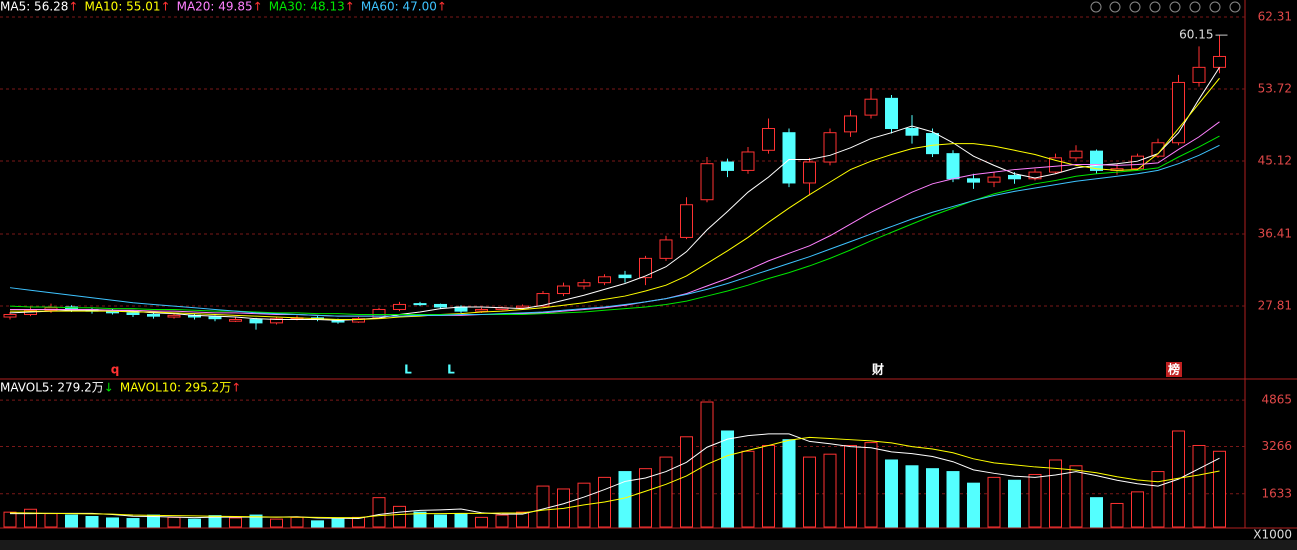 Image resolution: width=1297 pixels, height=550 pixels. I want to click on legend-label: MA60: 47.00, so click(399, 7).